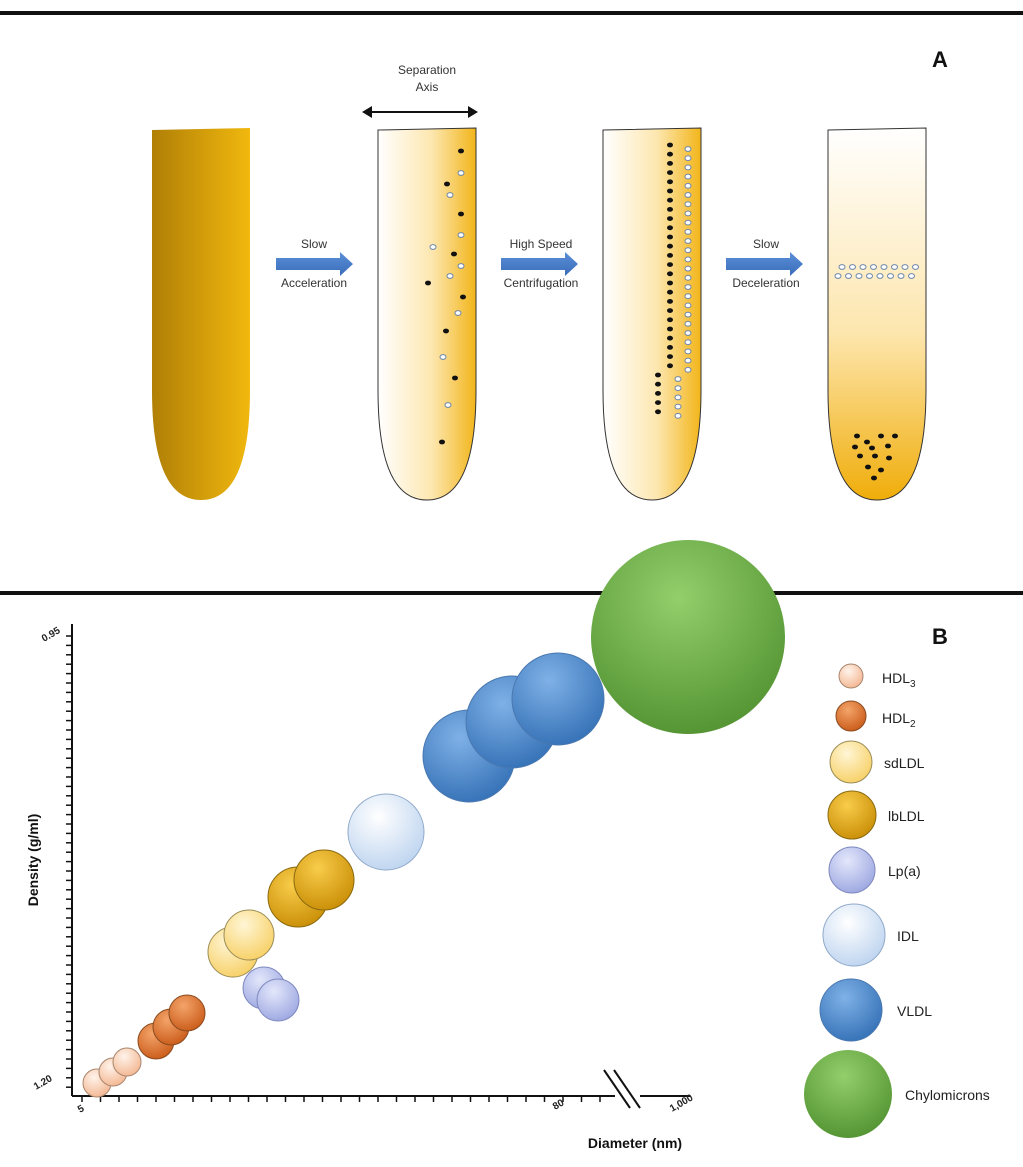  I want to click on tube-initial, so click(201, 314).